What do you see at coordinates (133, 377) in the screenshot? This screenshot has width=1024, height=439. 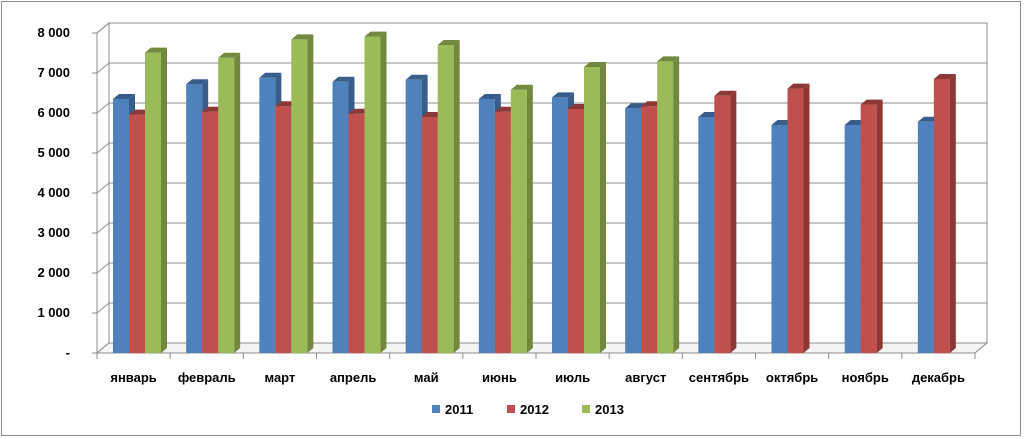 I see `x-tick-label: январь` at bounding box center [133, 377].